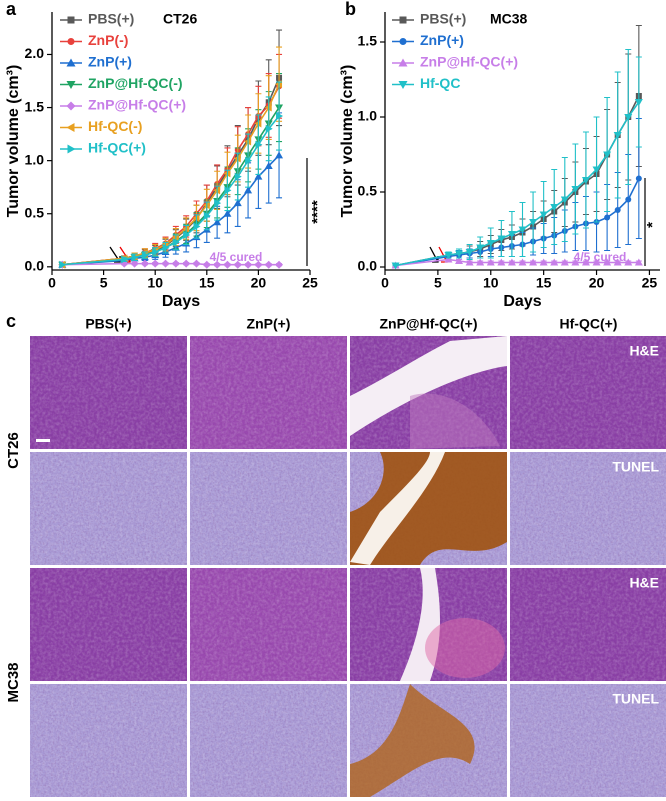 The image size is (666, 801). I want to click on column-header: ZnP(+), so click(269, 324).